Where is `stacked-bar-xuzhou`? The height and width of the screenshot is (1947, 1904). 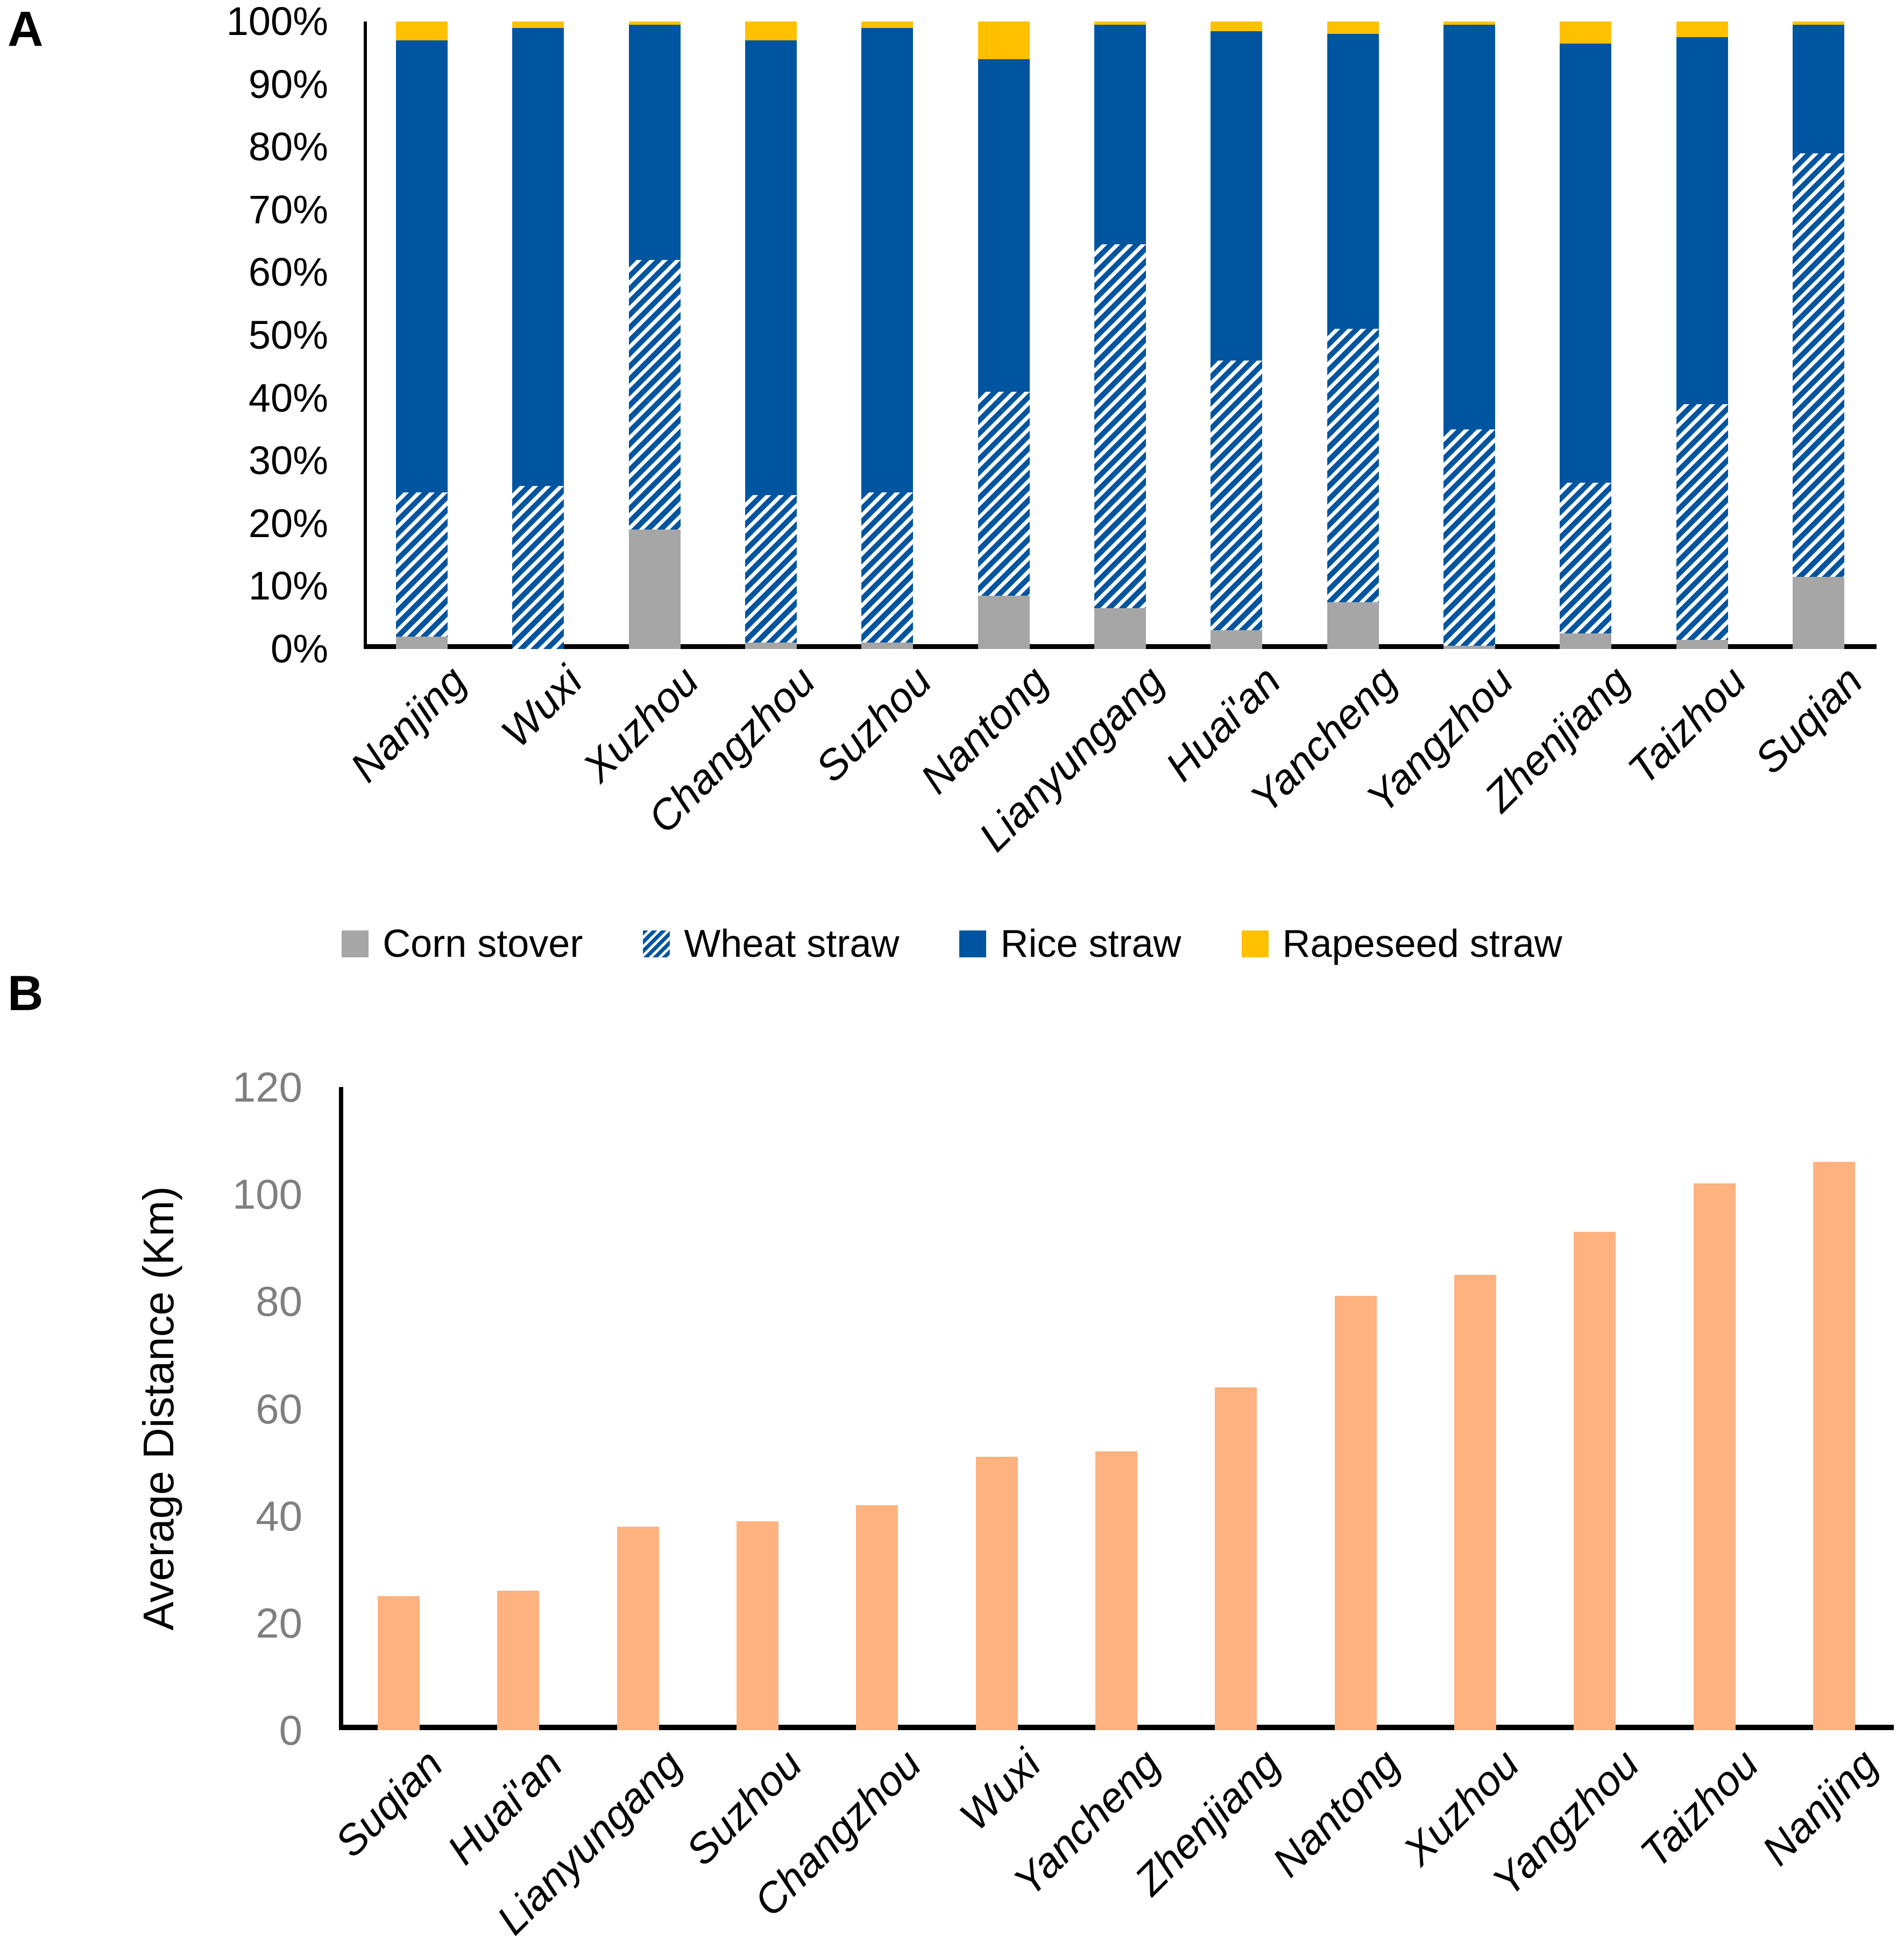
stacked-bar-xuzhou is located at coordinates (654, 336).